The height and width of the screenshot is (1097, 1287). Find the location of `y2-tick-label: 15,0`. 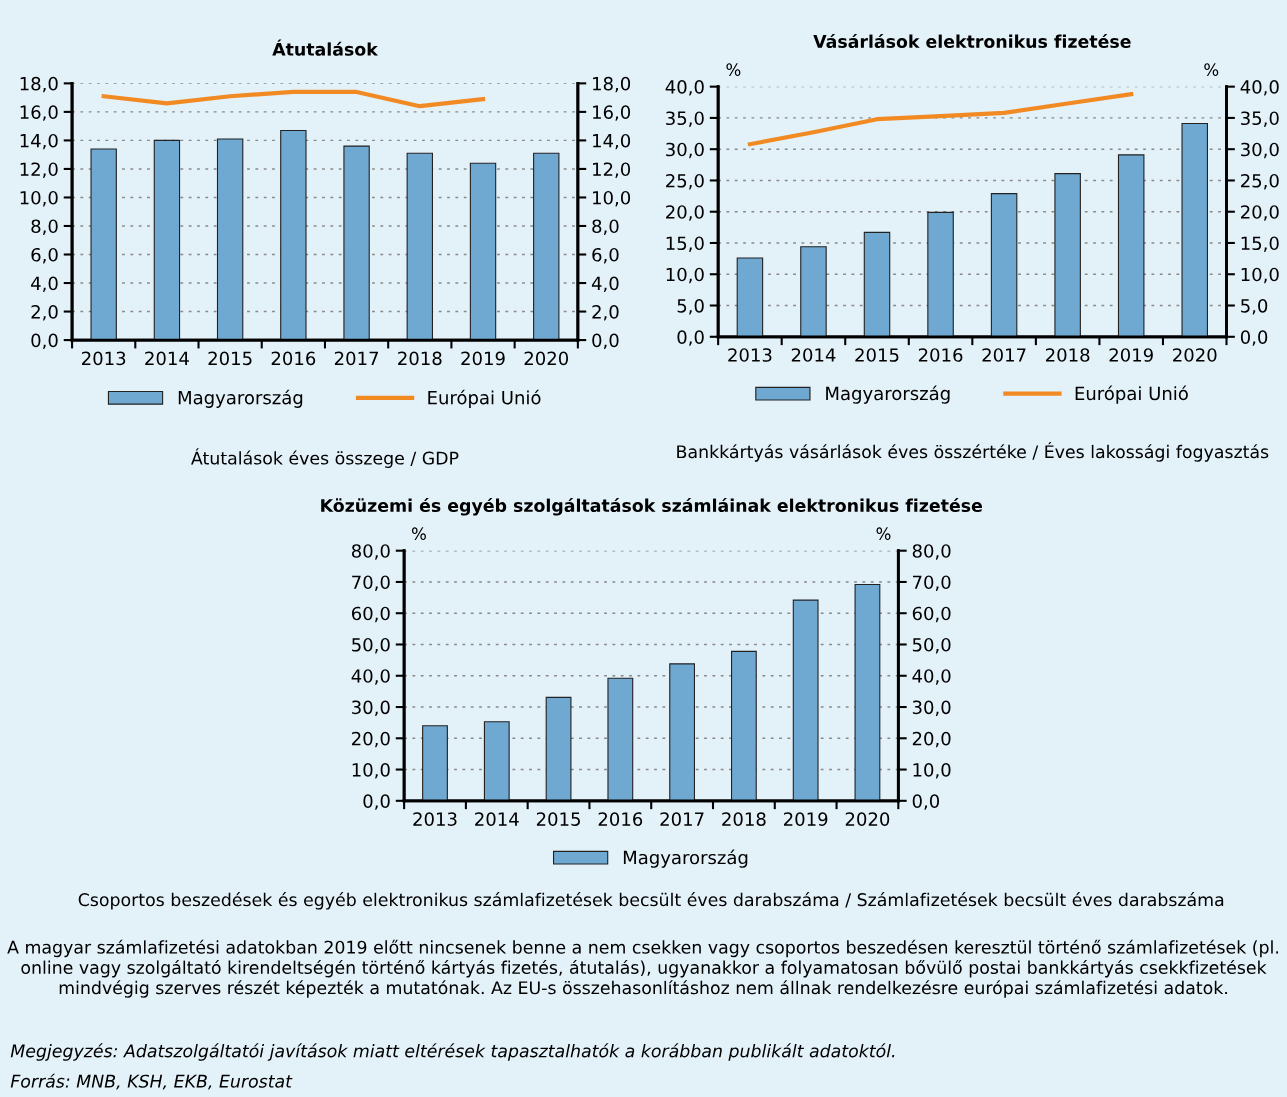

y2-tick-label: 15,0 is located at coordinates (1260, 244).